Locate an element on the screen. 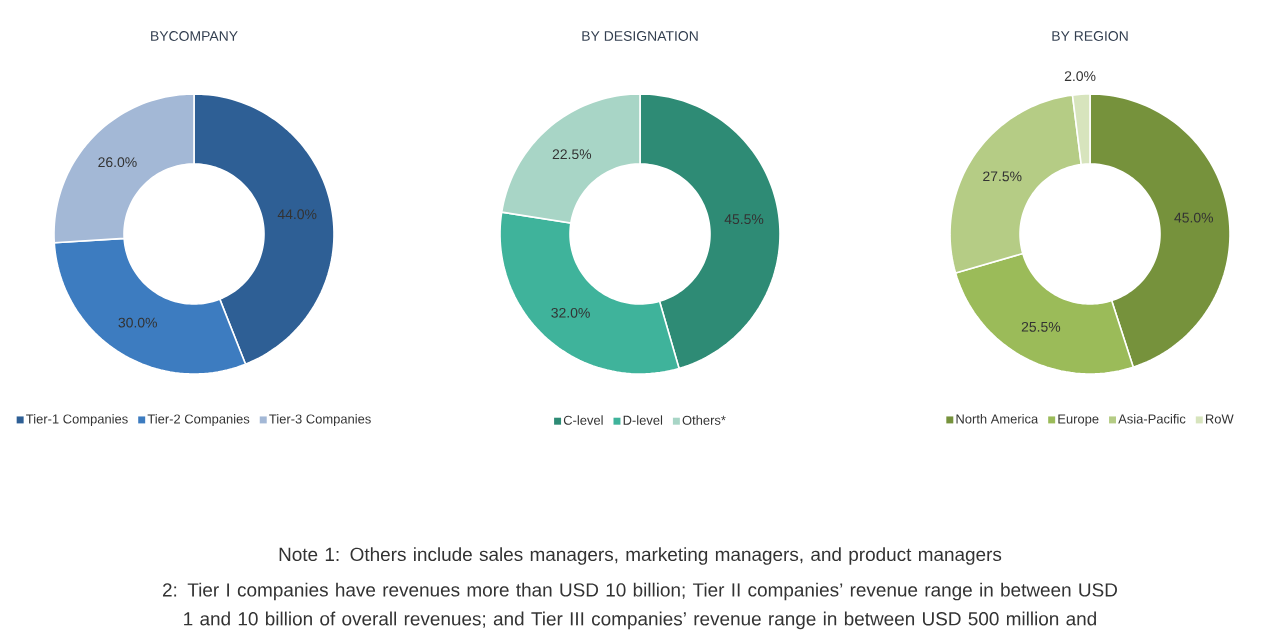  text: 2: Tier I companies have revenues more than USD 10 billion; Tier II companies’ revenue range in between USD 1 and 10 billion of overall revenues; and Tier III companies’ revenue range in between USD 500 million and is located at coordinates (639, 606).